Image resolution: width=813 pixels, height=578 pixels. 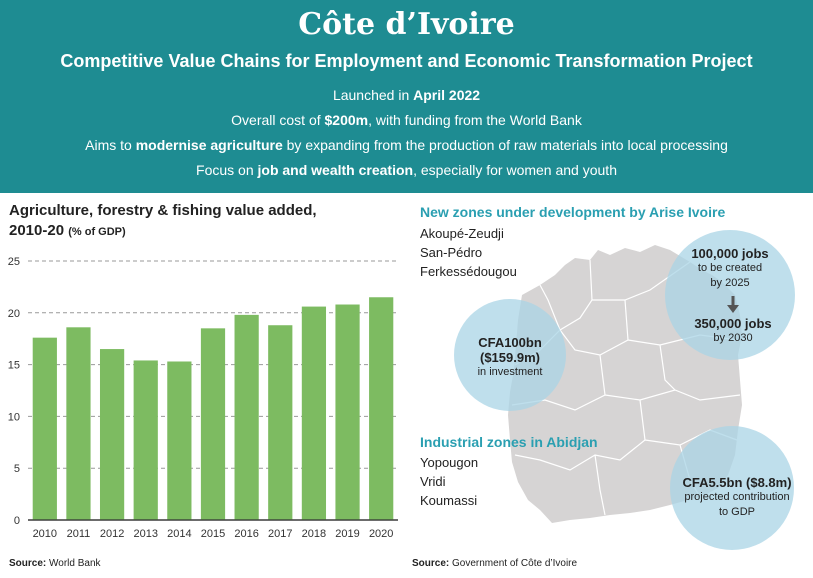 I want to click on chart-title-line2: 2010-20 (% of GDP), so click(x=67, y=230).